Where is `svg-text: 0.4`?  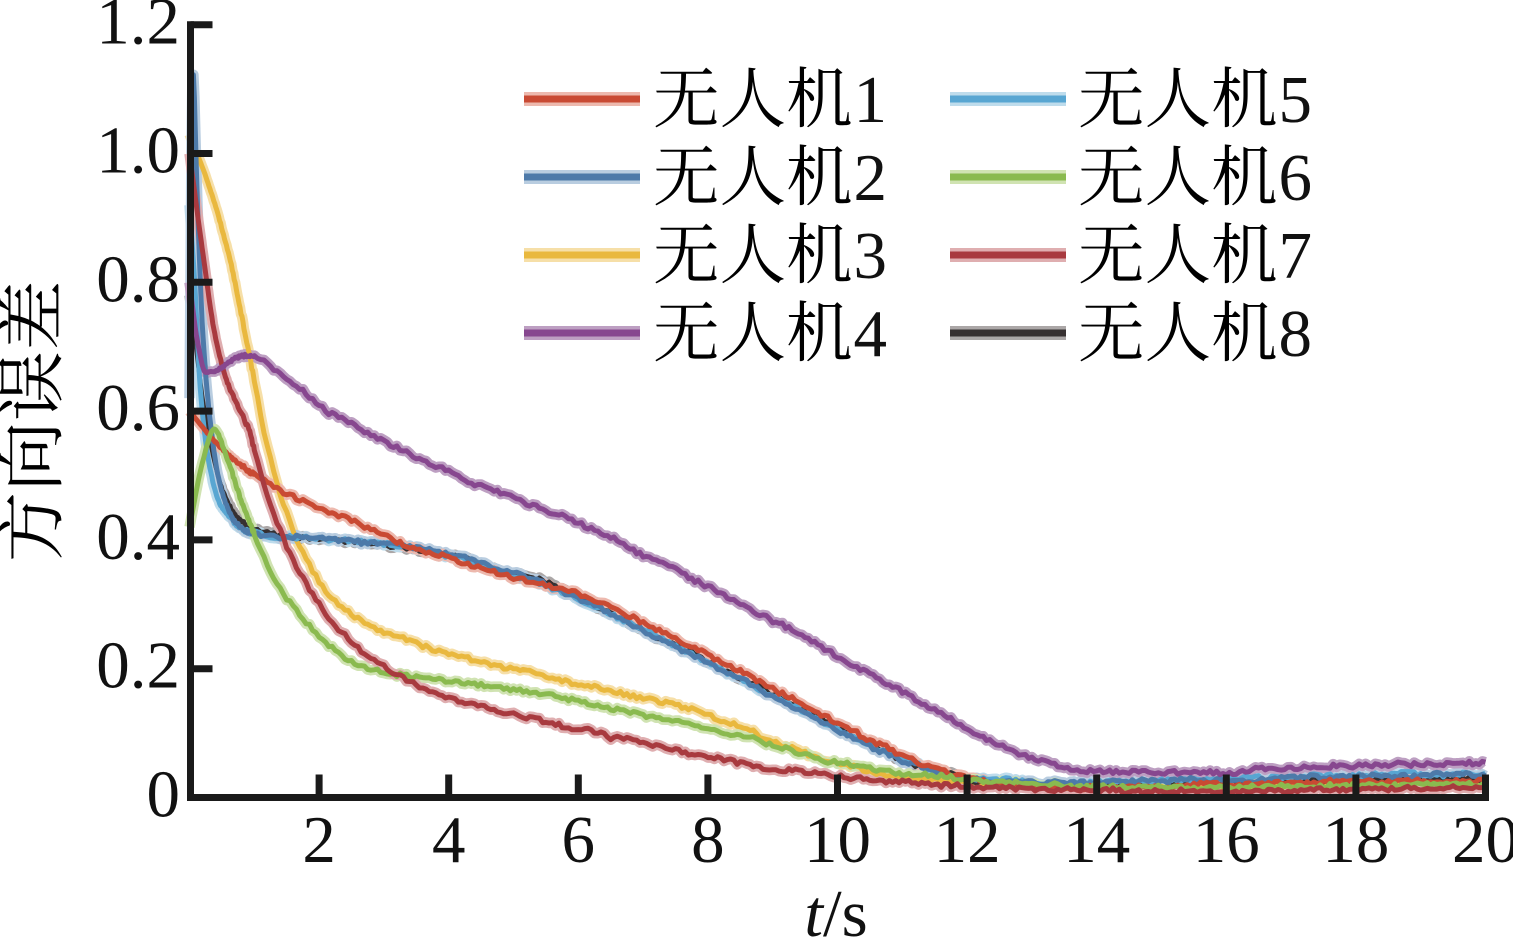
svg-text: 0.4 is located at coordinates (138, 537).